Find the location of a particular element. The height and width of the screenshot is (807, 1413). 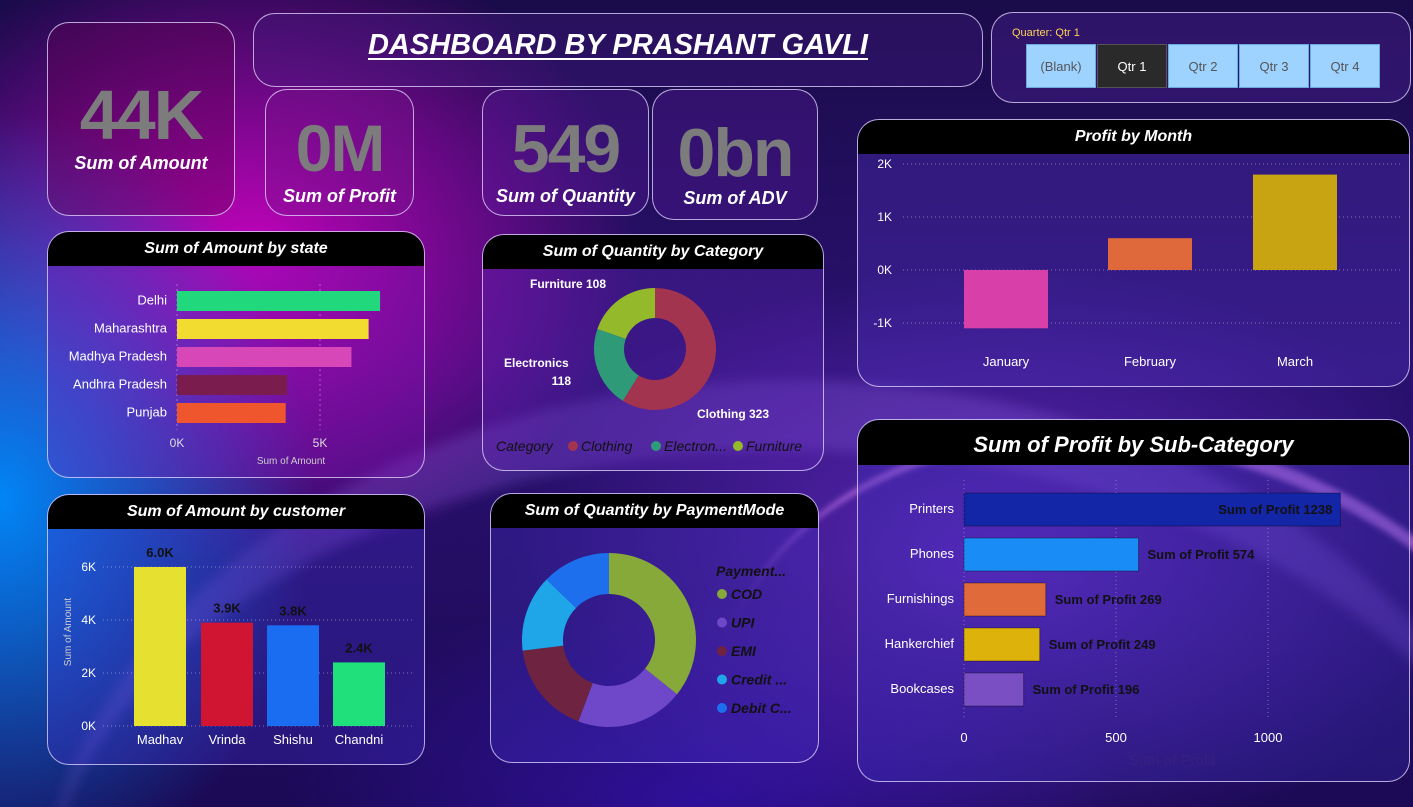

kpi-card-adv: 0bn Sum of ADV is located at coordinates (735, 154).